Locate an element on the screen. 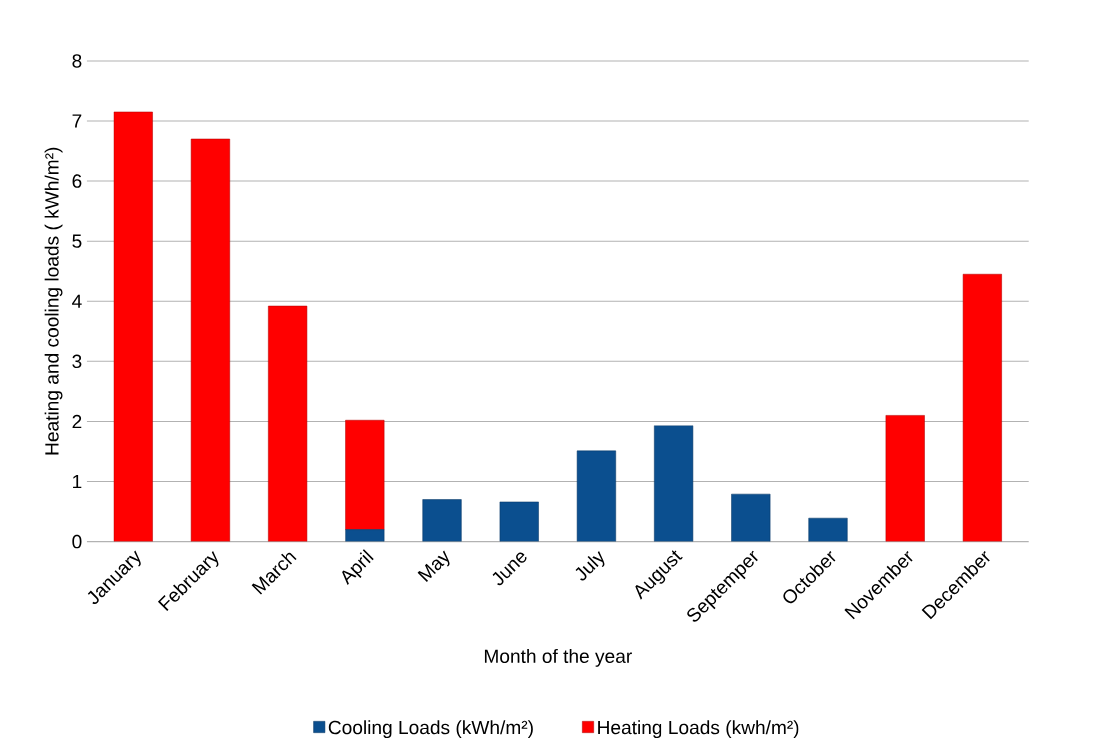 This screenshot has width=1107, height=738. y-tick-label: 3 is located at coordinates (77, 361).